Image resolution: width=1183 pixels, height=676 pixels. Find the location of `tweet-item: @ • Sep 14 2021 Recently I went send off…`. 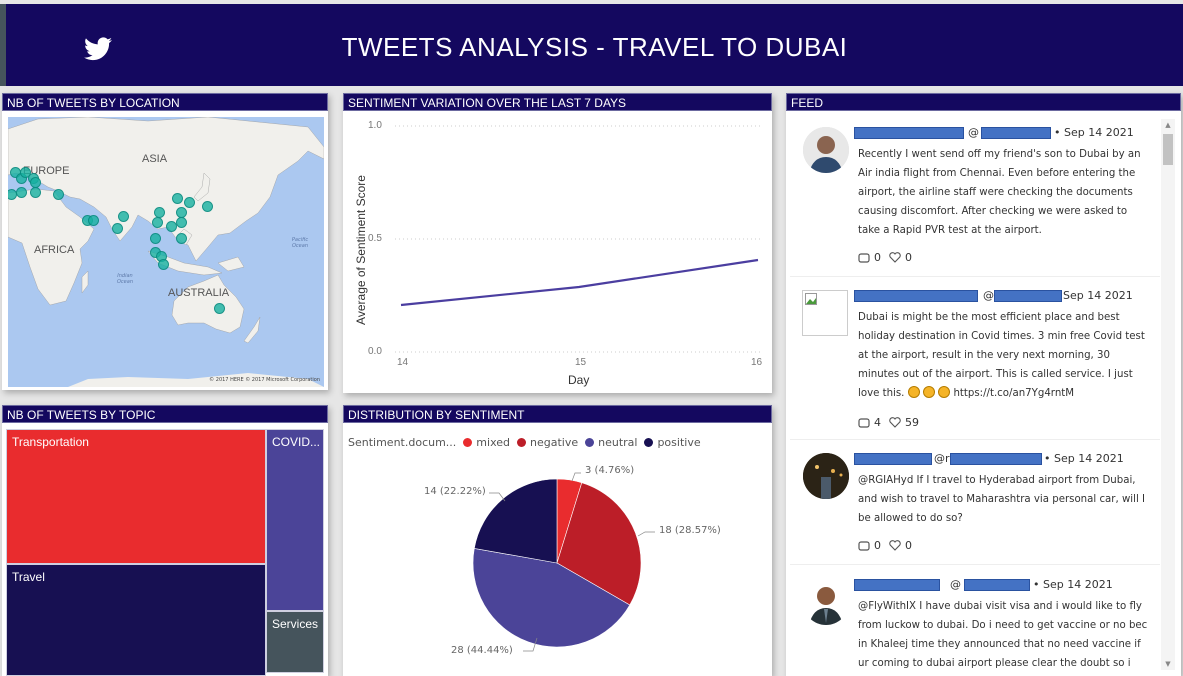

tweet-item: @ • Sep 14 2021 Recently I went send off… is located at coordinates (975, 196).